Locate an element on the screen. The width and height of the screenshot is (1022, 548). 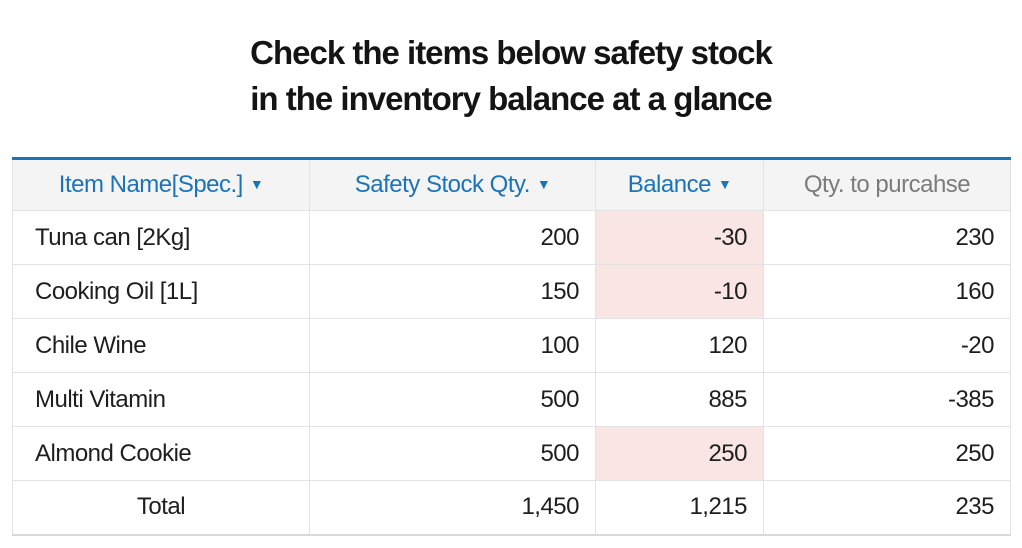
column-header-item-name-label: Item Name[Spec.] is located at coordinates (151, 184).